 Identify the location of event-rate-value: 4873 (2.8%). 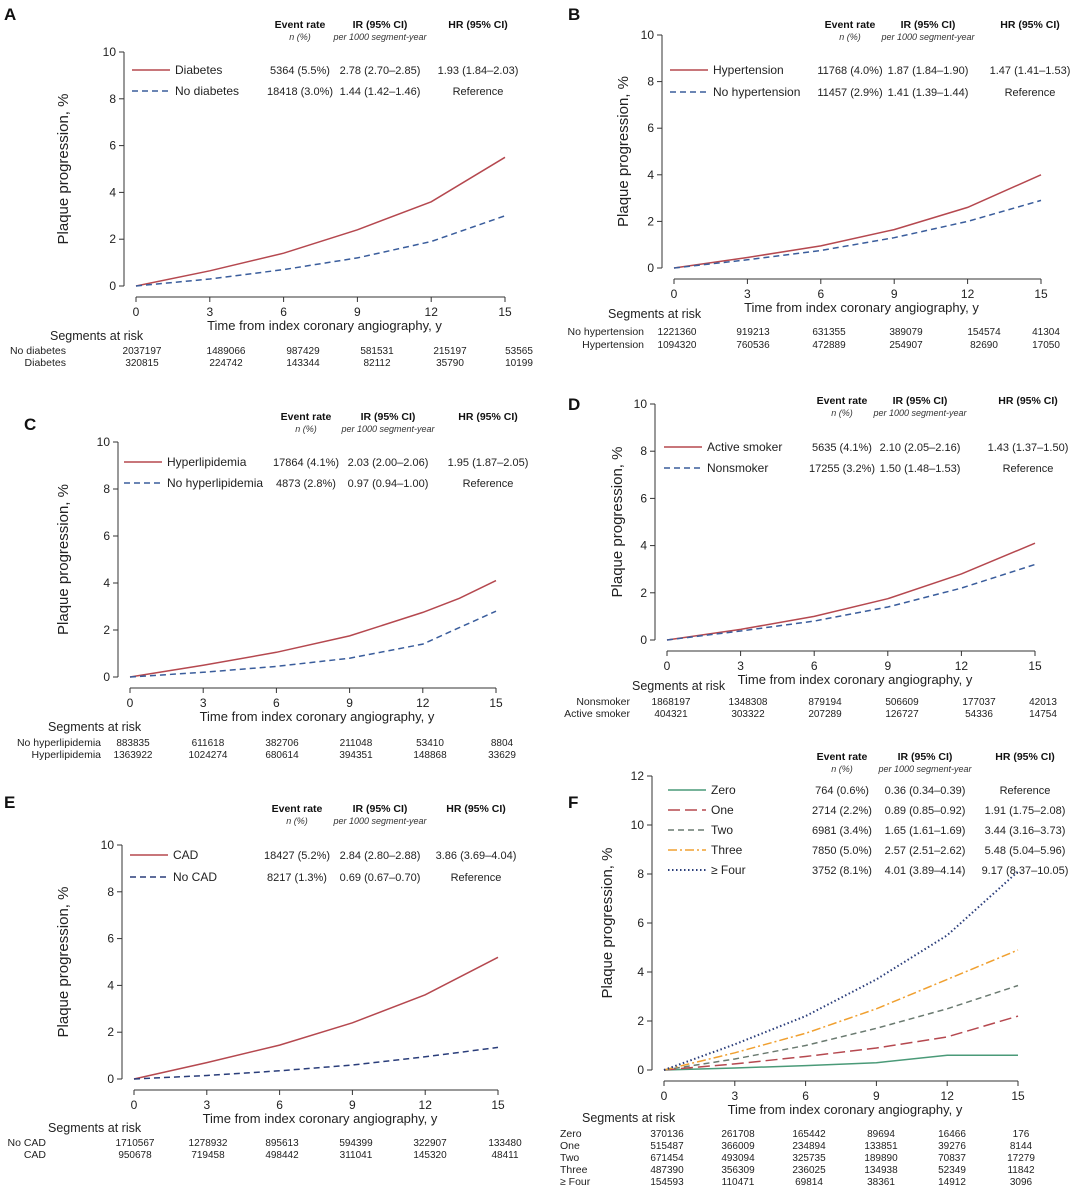
(306, 484).